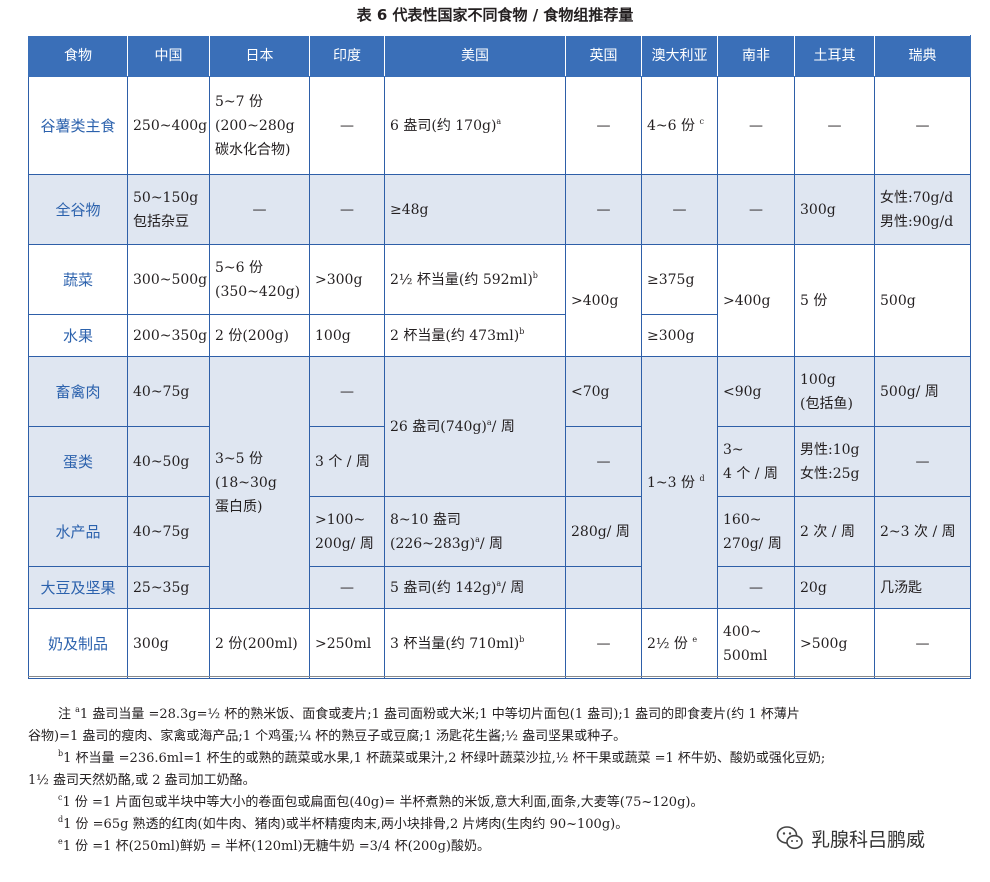 This screenshot has height=882, width=990. Describe the element at coordinates (834, 391) in the screenshot. I see `cell-turkey: 100g (包括鱼)` at that location.